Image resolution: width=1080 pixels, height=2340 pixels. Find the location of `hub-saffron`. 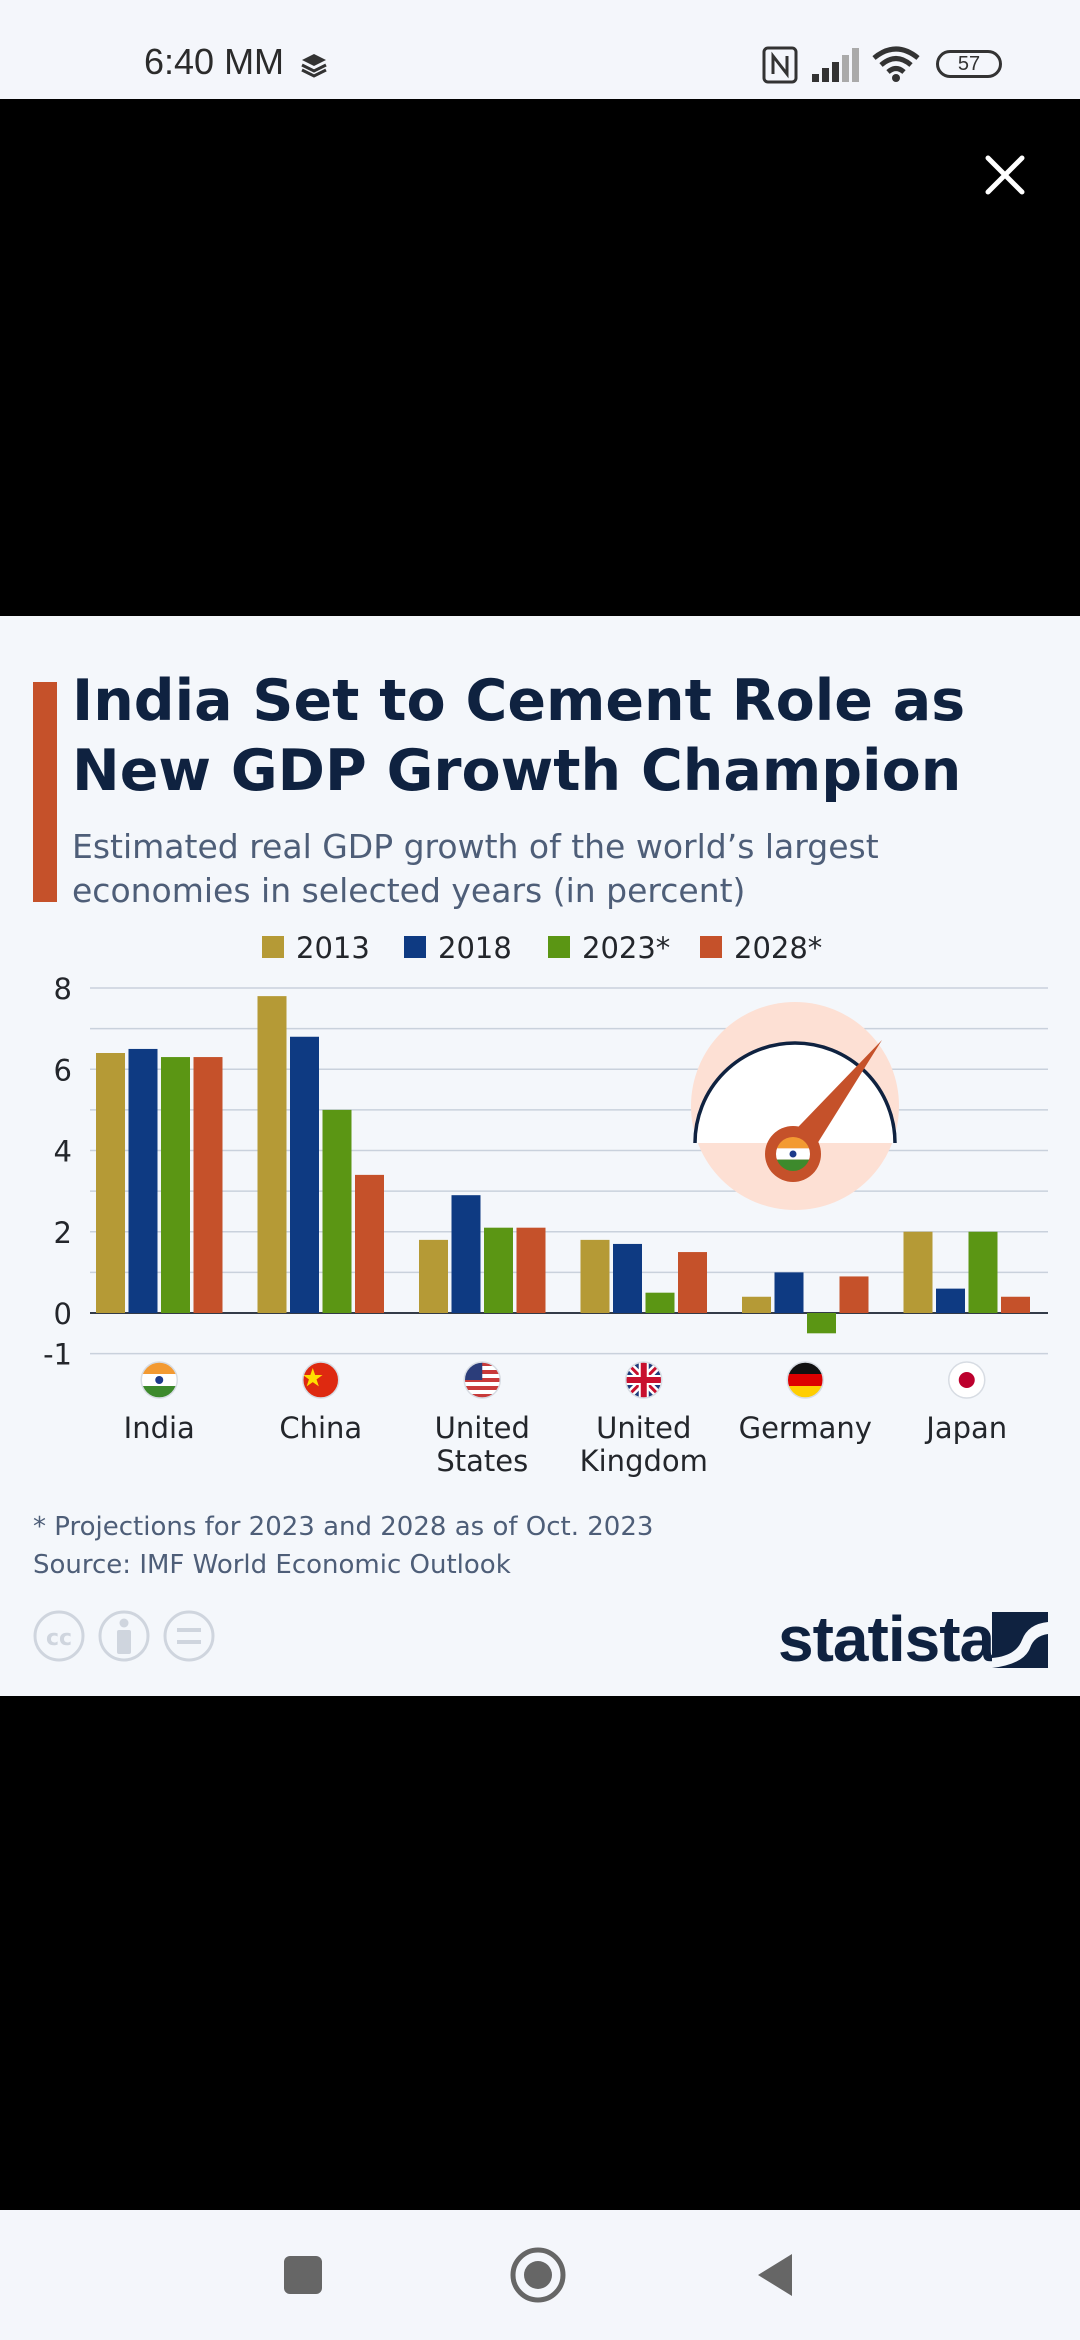

hub-saffron is located at coordinates (793, 1143).